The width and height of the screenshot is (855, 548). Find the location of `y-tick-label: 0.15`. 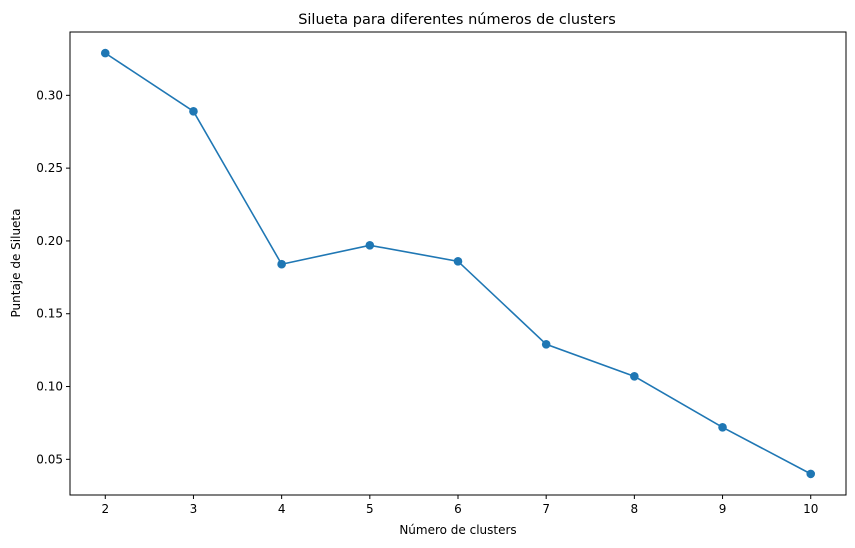

y-tick-label: 0.15 is located at coordinates (49, 314).